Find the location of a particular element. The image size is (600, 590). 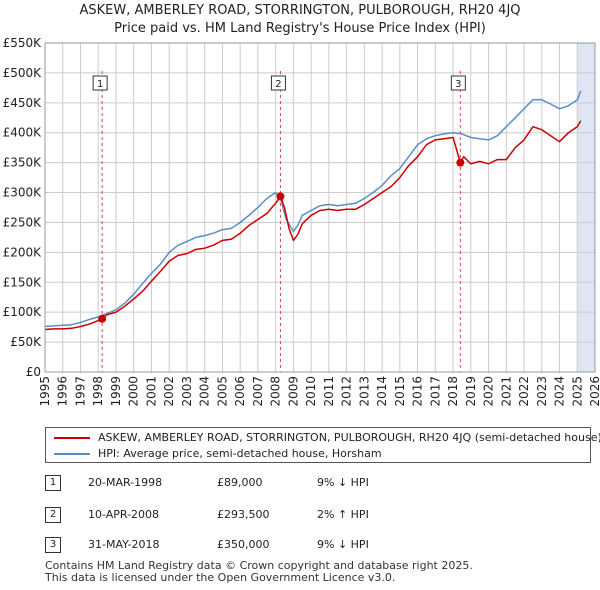

legend-swatch-hpi is located at coordinates (72, 454).